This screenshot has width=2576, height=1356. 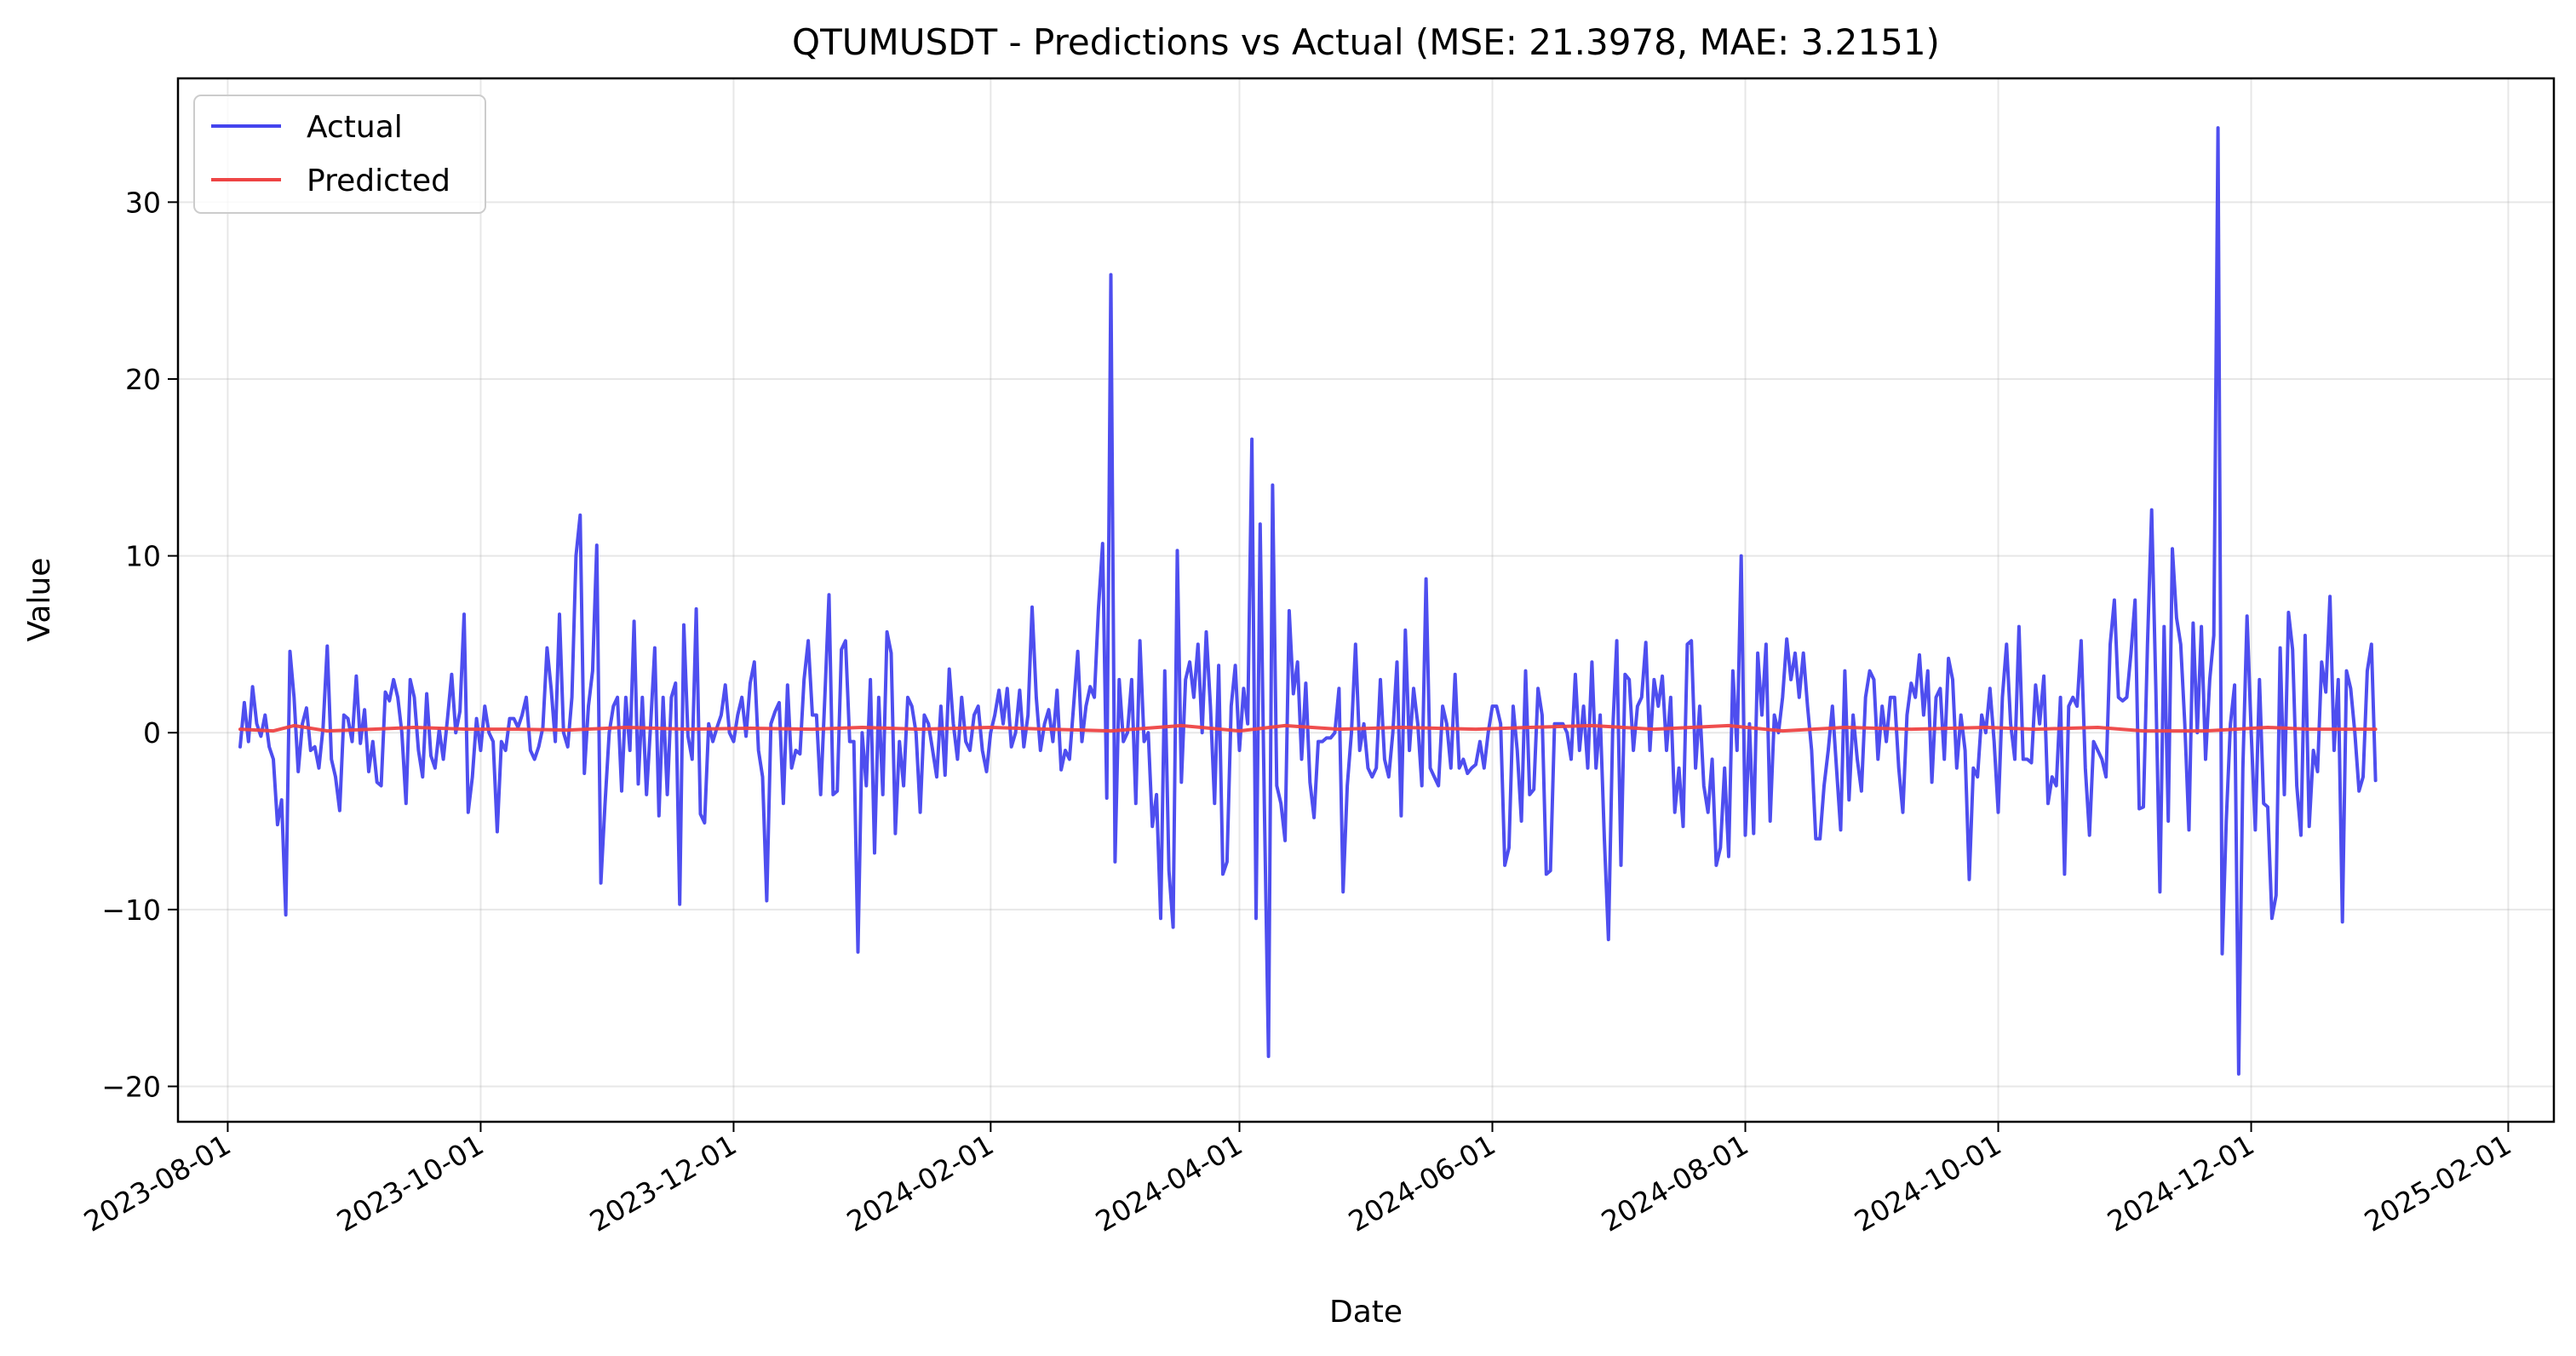 What do you see at coordinates (1366, 1312) in the screenshot?
I see `x-axis-label: Date` at bounding box center [1366, 1312].